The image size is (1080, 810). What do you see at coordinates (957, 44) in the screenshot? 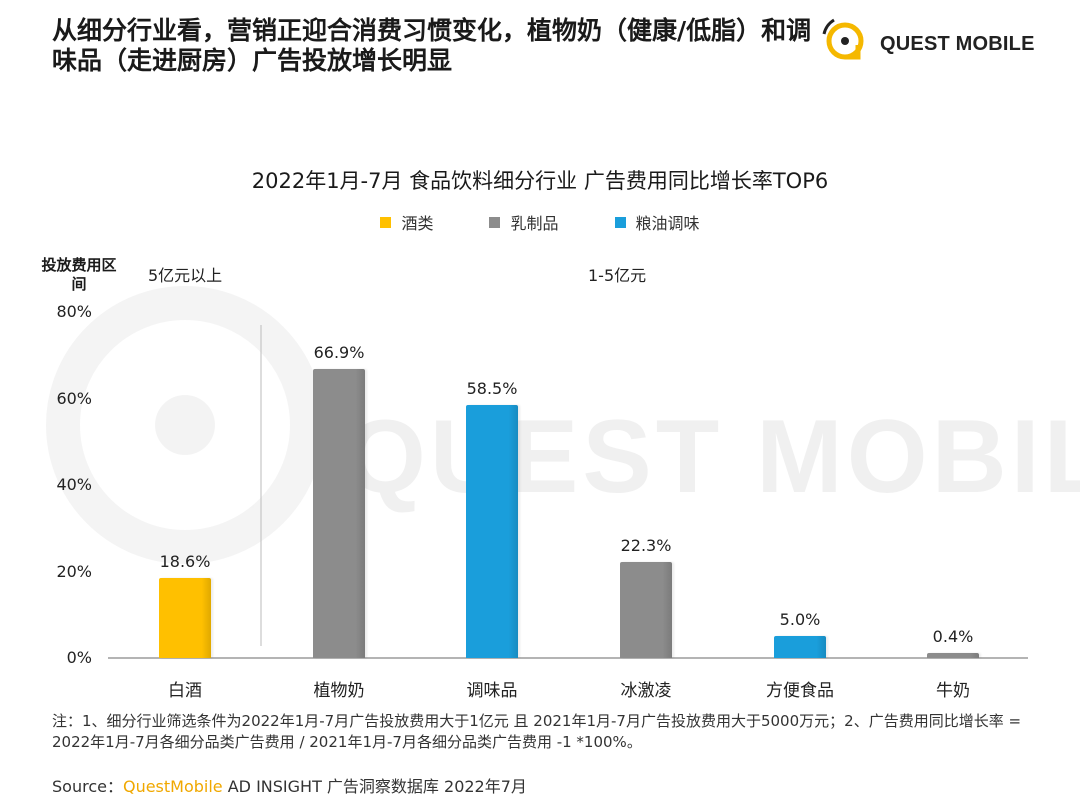
I see `logo-text: QUEST MOBILE` at bounding box center [957, 44].